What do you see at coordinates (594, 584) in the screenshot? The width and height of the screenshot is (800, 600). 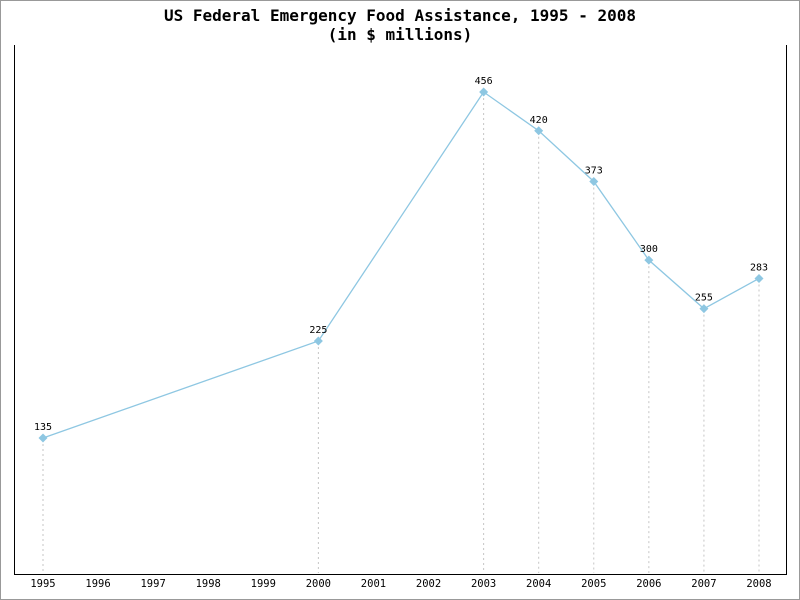 I see `x-tick-label: 2005` at bounding box center [594, 584].